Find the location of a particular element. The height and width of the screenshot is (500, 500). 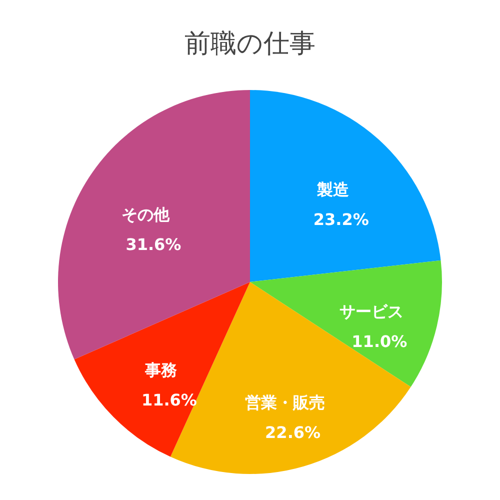

slice-label: 製造 is located at coordinates (333, 189).